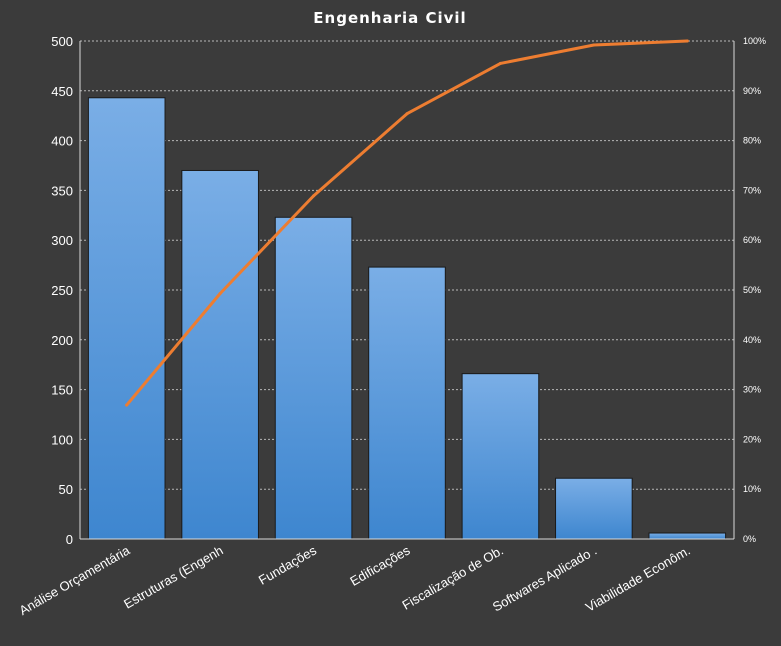 The image size is (781, 646). I want to click on y-tick-label: 350, so click(62, 190).